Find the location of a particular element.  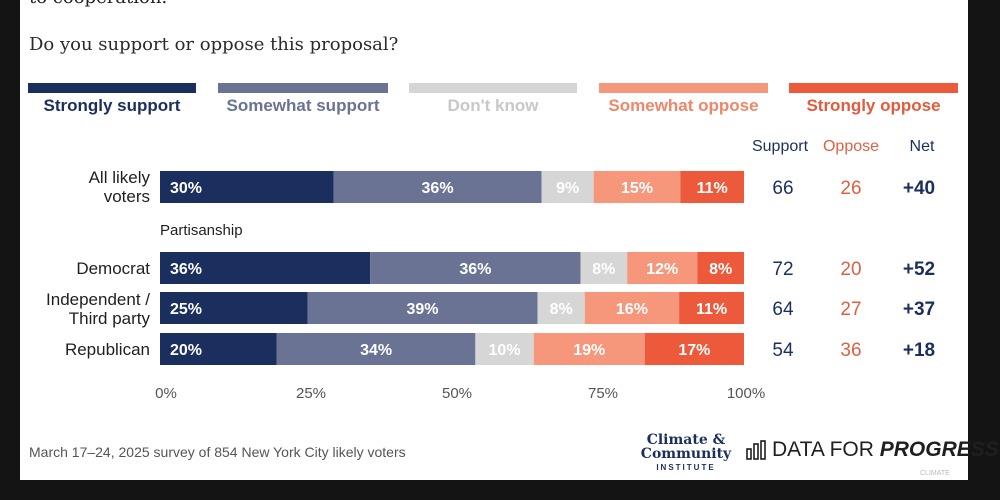

net-value: +18 is located at coordinates (919, 350).